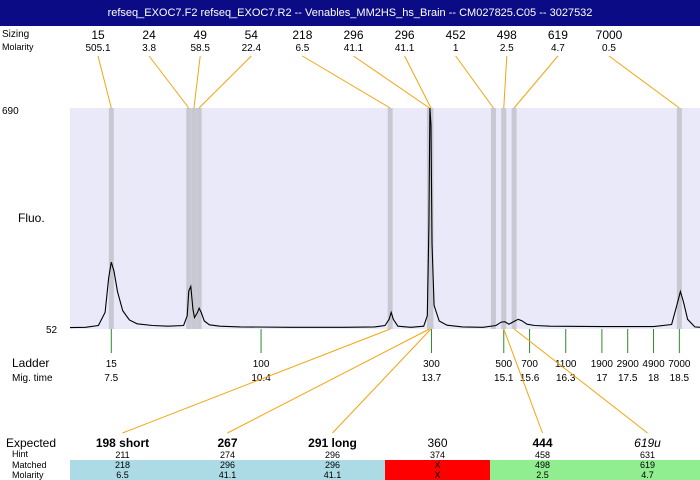 This screenshot has height=480, width=700. What do you see at coordinates (111, 378) in the screenshot?
I see `ladder-time-label: 7.5` at bounding box center [111, 378].